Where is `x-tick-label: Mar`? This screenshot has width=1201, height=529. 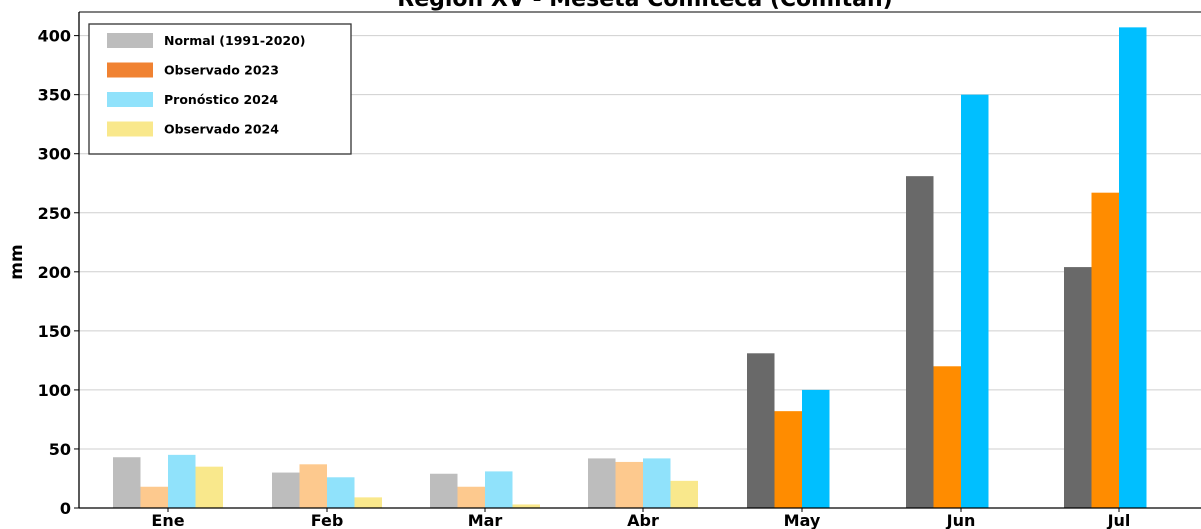 x-tick-label: Mar is located at coordinates (485, 520).